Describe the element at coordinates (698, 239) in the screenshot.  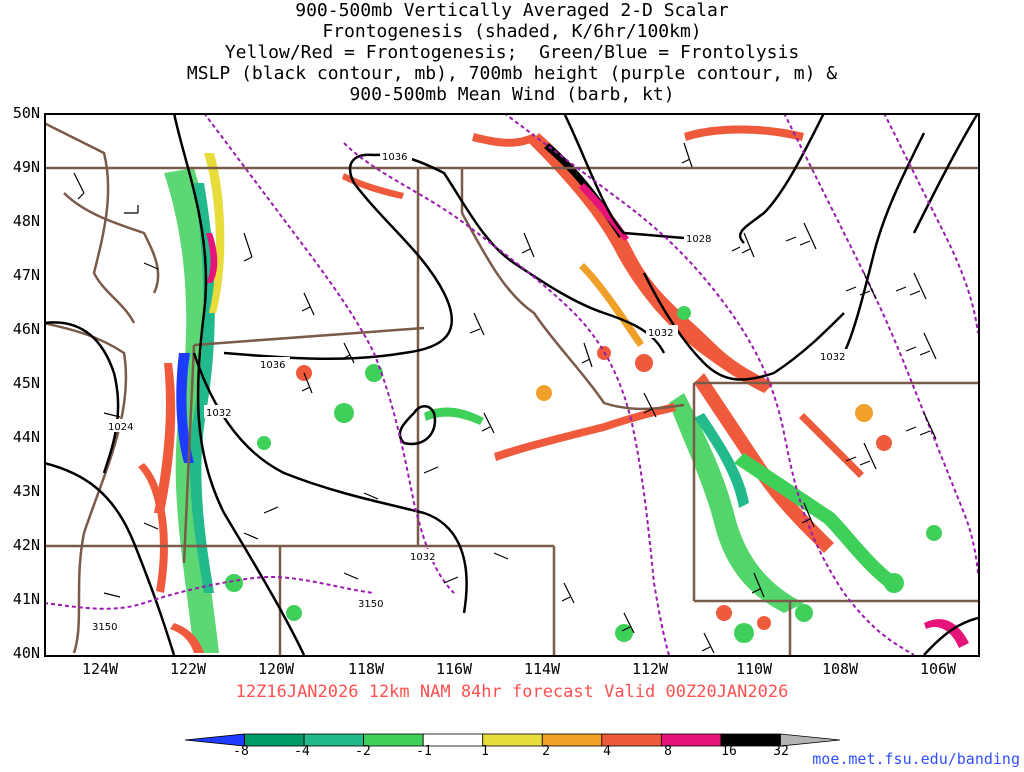
I see `mslp-label: 1028` at that location.